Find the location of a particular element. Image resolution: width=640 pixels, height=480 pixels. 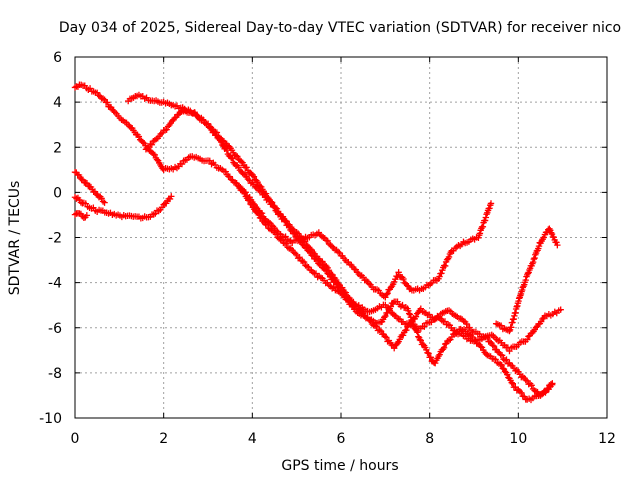

x-tick-label: 10 is located at coordinates (518, 439).